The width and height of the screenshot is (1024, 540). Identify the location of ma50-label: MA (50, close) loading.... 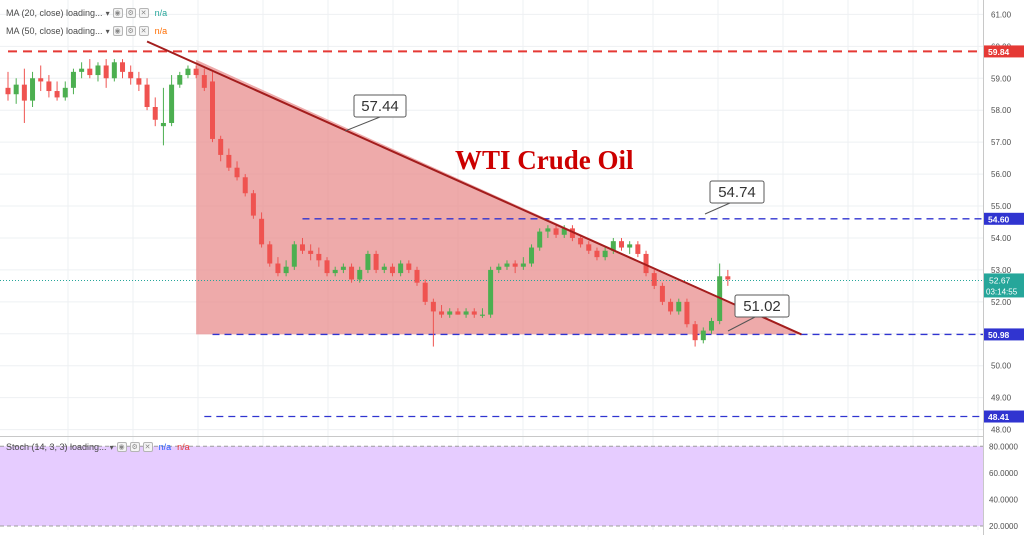
(54, 31).